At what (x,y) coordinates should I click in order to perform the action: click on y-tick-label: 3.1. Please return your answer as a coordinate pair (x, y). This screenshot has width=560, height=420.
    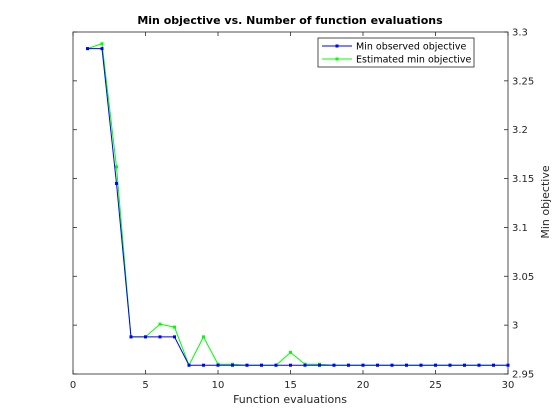
    Looking at the image, I should click on (520, 228).